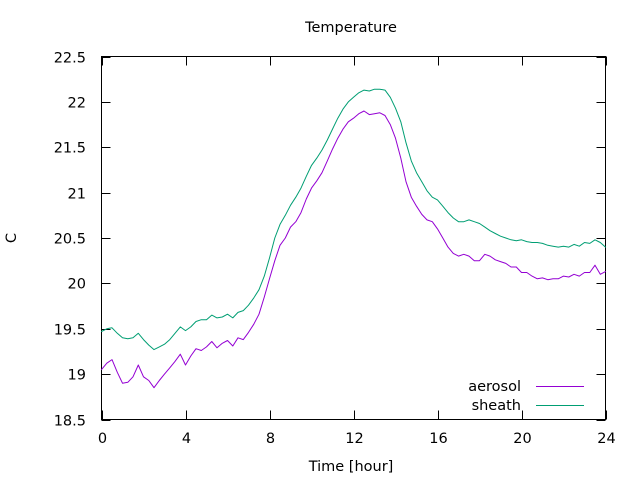 The height and width of the screenshot is (480, 640). Describe the element at coordinates (70, 240) in the screenshot. I see `y-tick-label: 20.5` at that location.